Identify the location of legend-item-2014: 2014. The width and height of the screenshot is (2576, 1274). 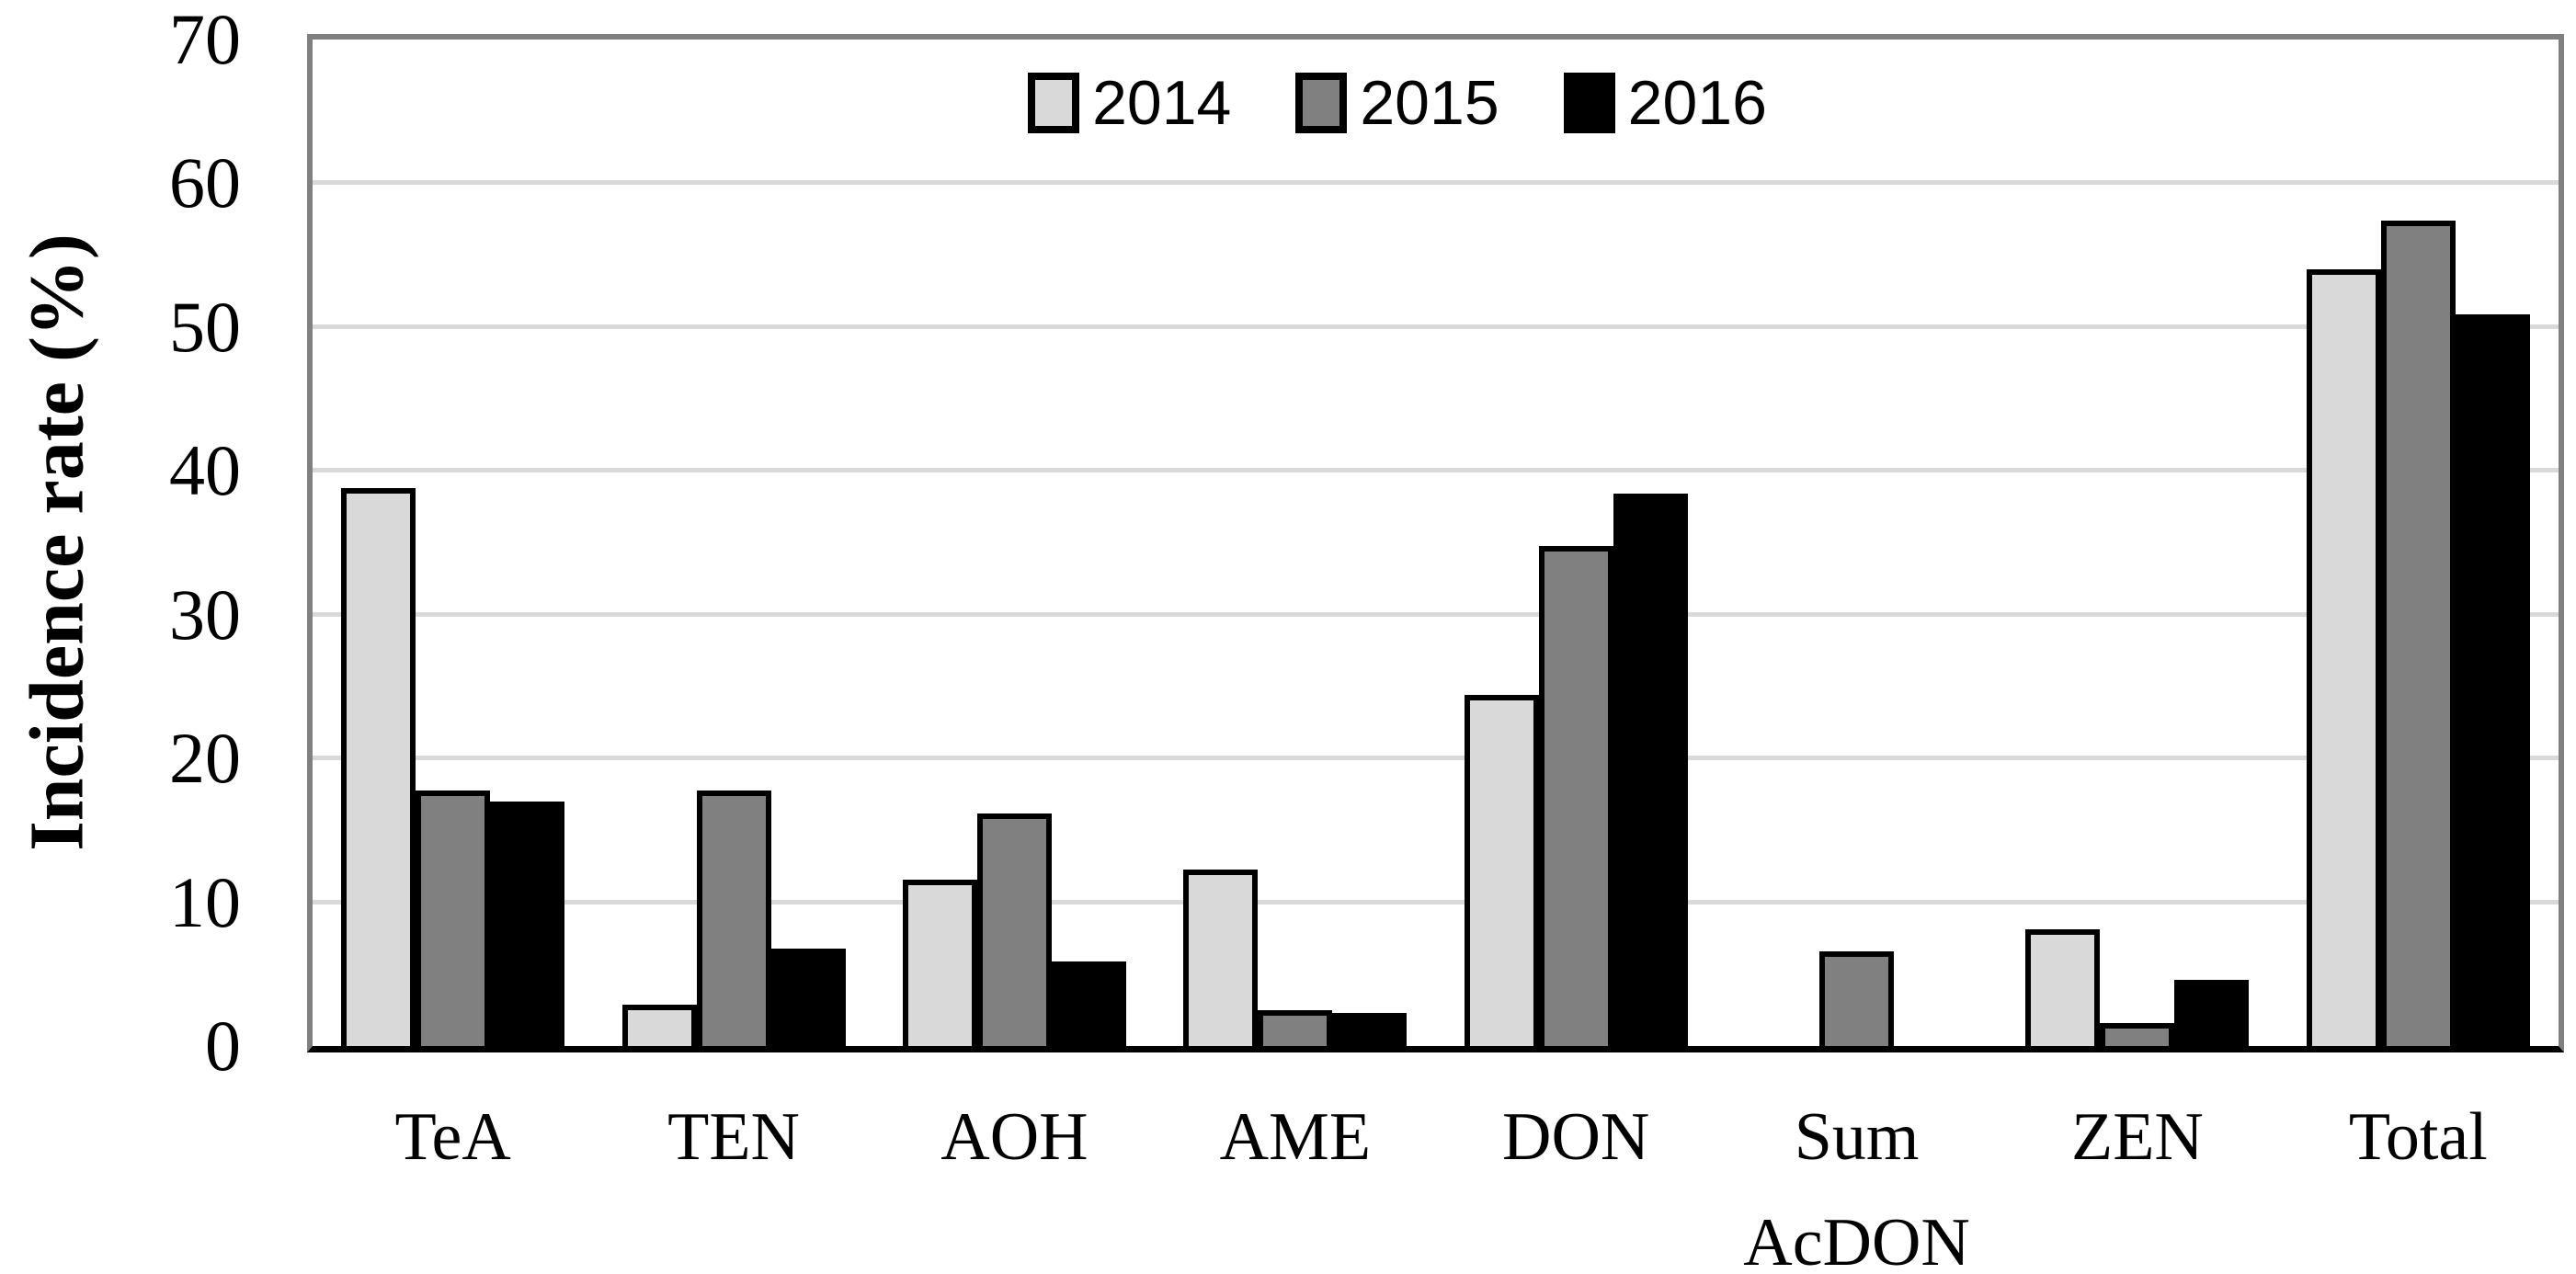
(1129, 103).